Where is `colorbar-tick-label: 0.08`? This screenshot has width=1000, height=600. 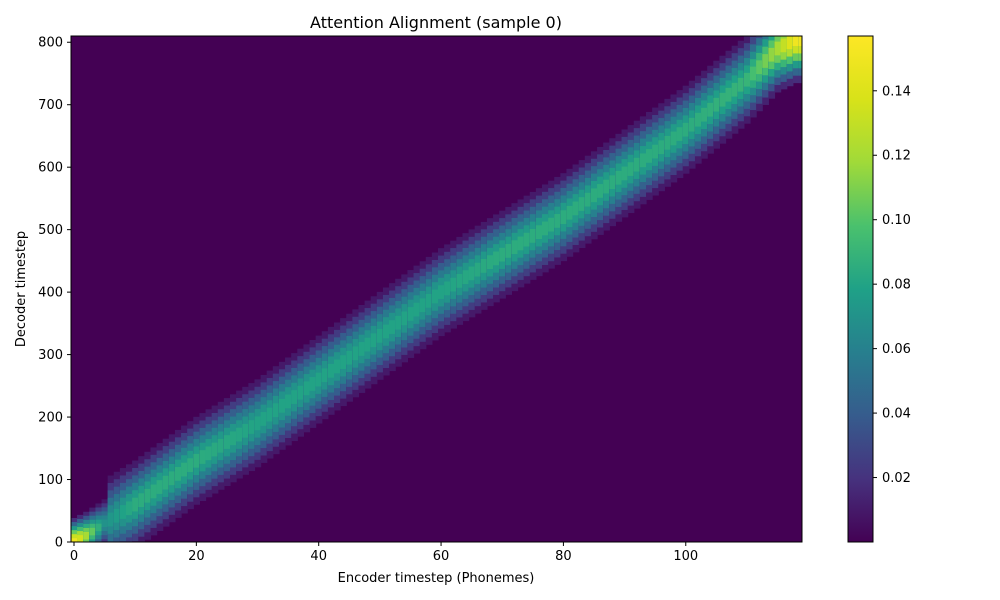
colorbar-tick-label: 0.08 is located at coordinates (896, 285).